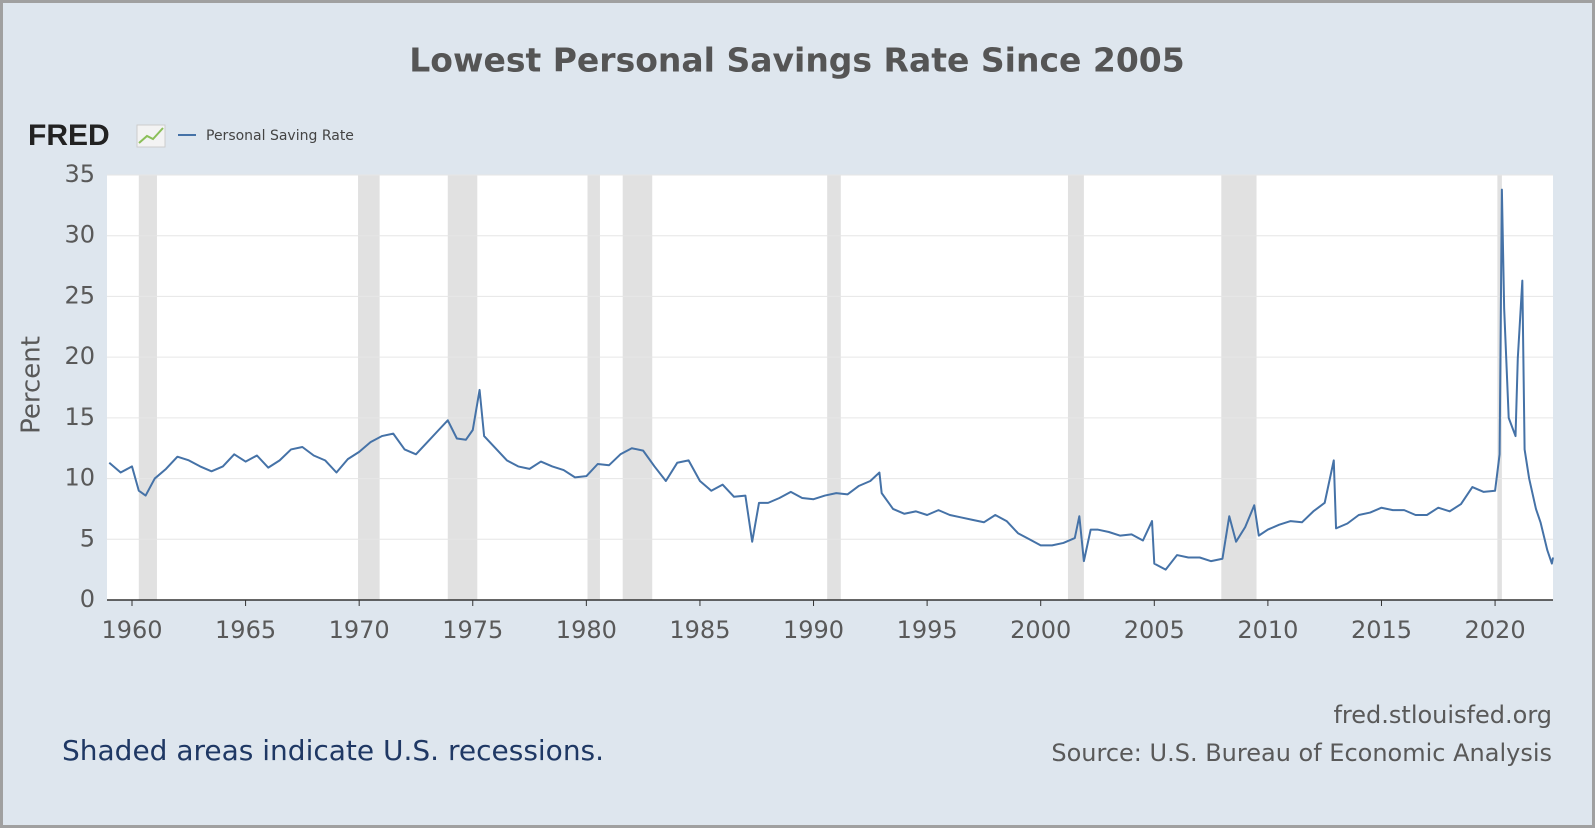 The width and height of the screenshot is (1595, 828). What do you see at coordinates (32, 385) in the screenshot?
I see `y-axis-title: Percent` at bounding box center [32, 385].